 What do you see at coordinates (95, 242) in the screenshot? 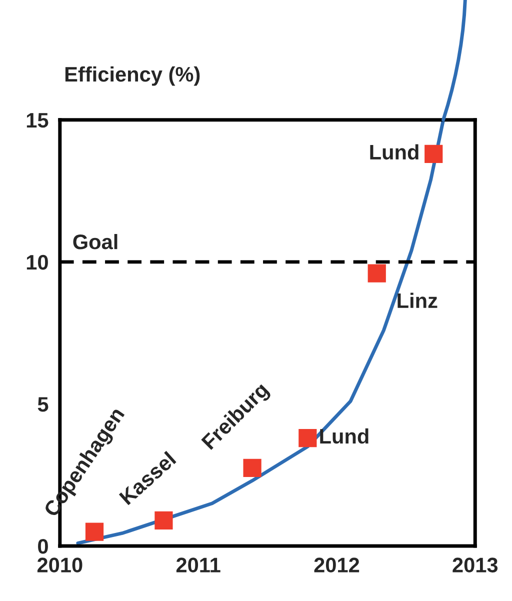
I see `ref-line-label: Goal` at bounding box center [95, 242].